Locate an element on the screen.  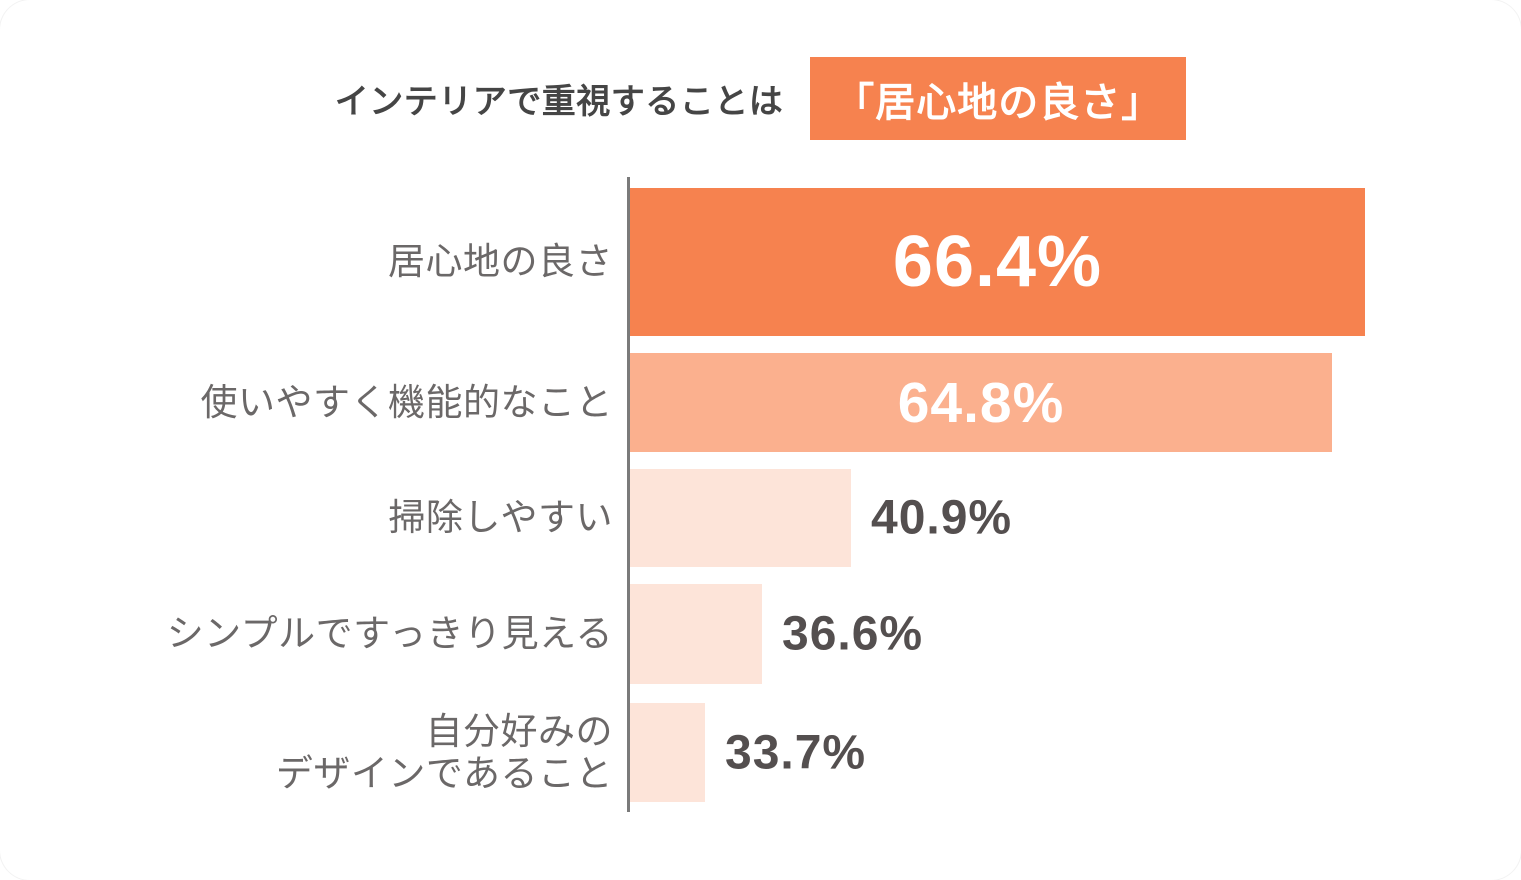
bar: 66.4% is located at coordinates (997, 262).